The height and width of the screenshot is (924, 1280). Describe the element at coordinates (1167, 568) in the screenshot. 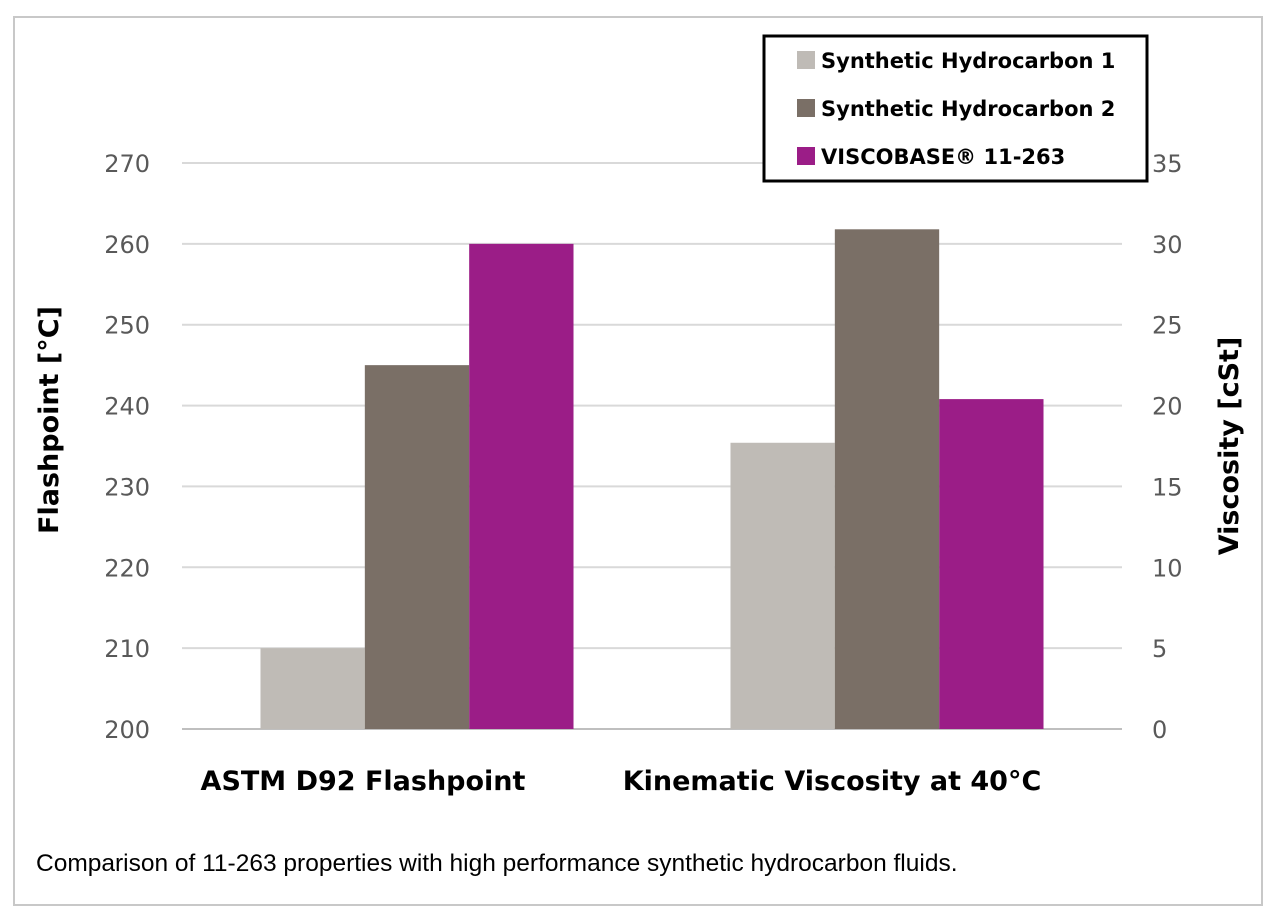

I see `right-tick-label: 10` at that location.